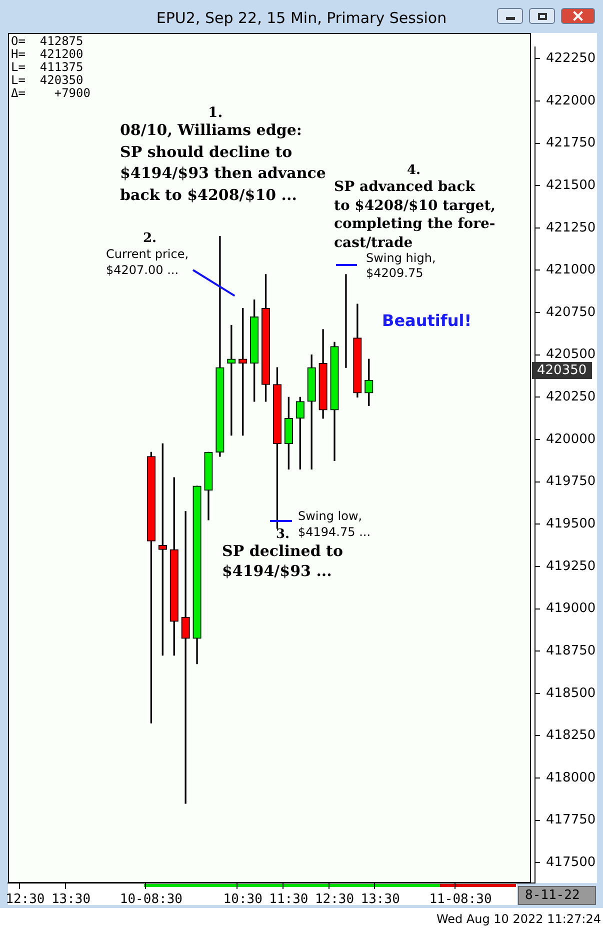 This screenshot has height=930, width=603. Describe the element at coordinates (185, 657) in the screenshot. I see `candlestick` at that location.